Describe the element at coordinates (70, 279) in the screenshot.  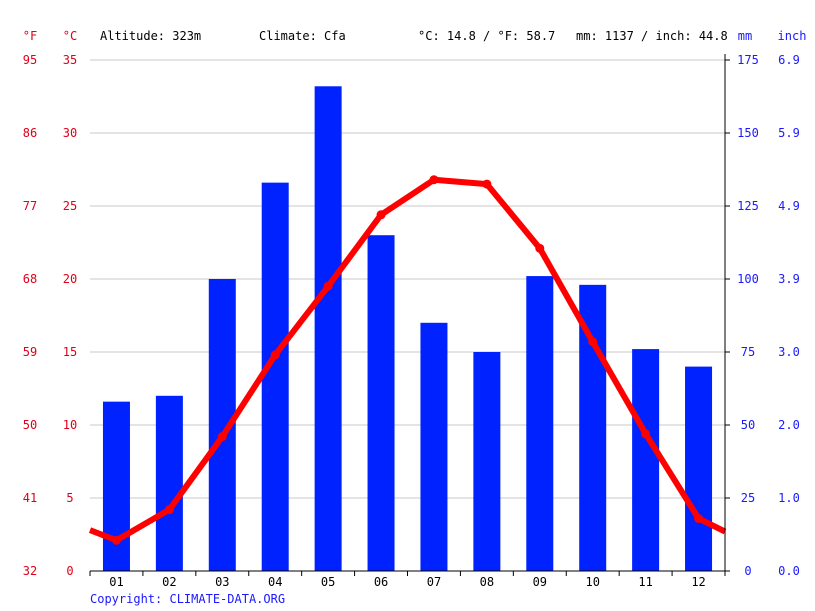
I see `celsius-tick-label: 20` at that location.